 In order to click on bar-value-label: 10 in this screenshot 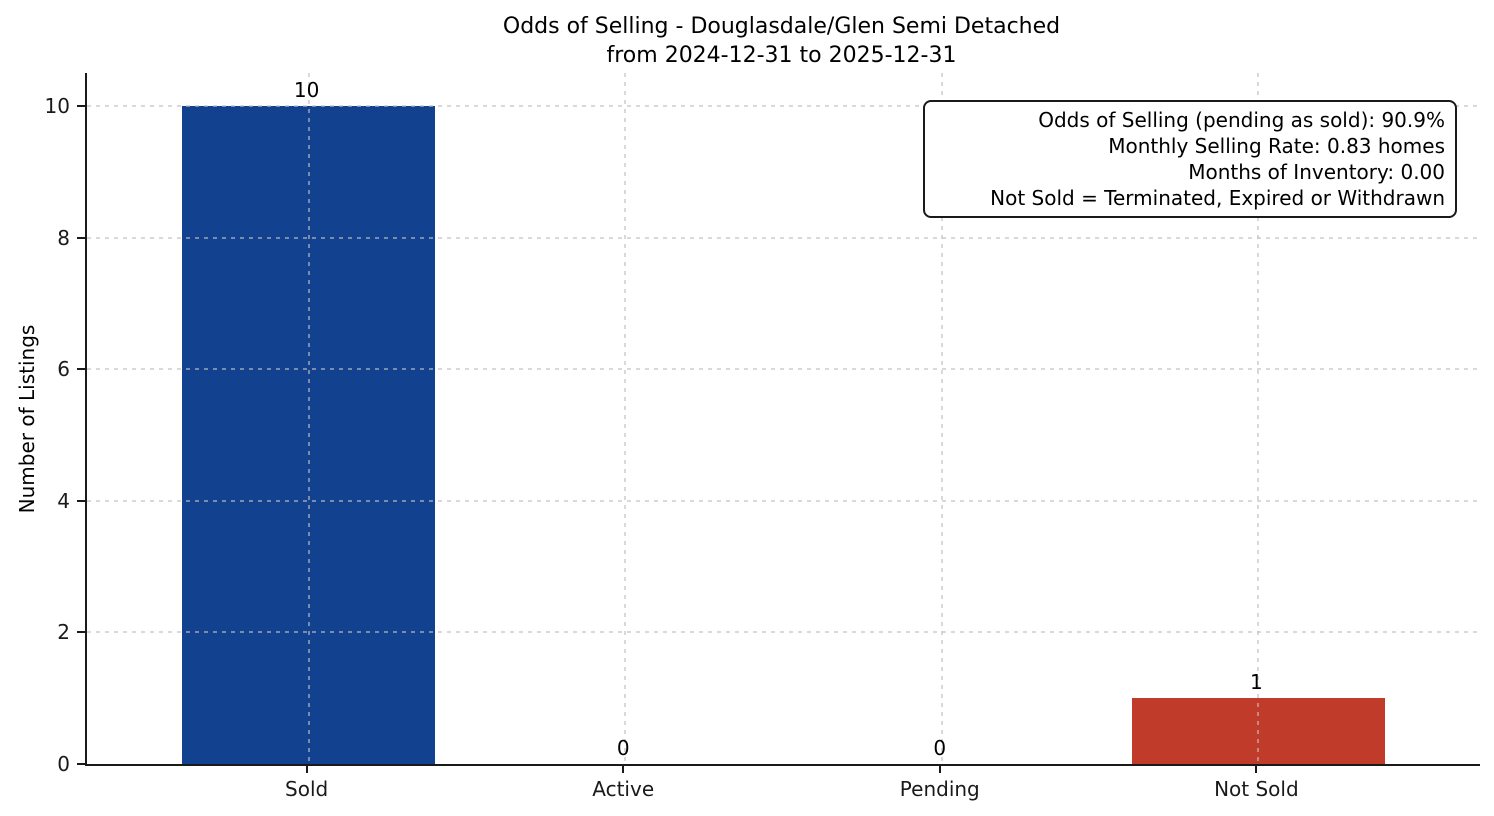, I will do `click(306, 89)`.